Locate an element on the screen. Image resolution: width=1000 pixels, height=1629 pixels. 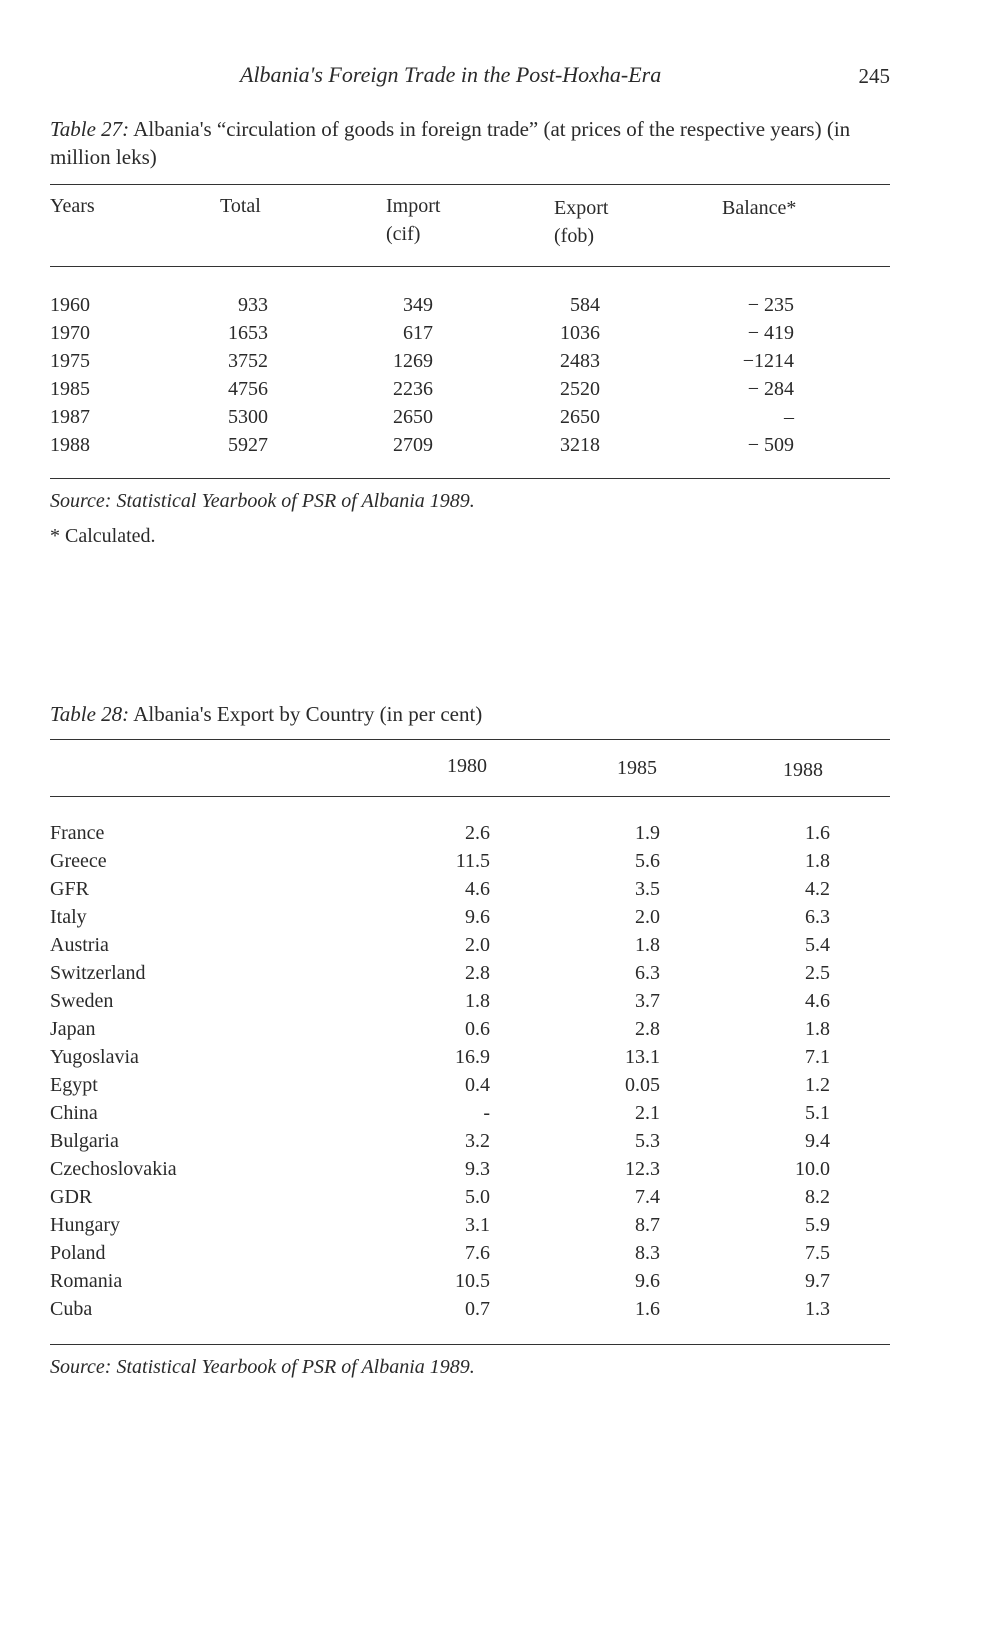
table27-cell-export: 2650 is located at coordinates (580, 417).